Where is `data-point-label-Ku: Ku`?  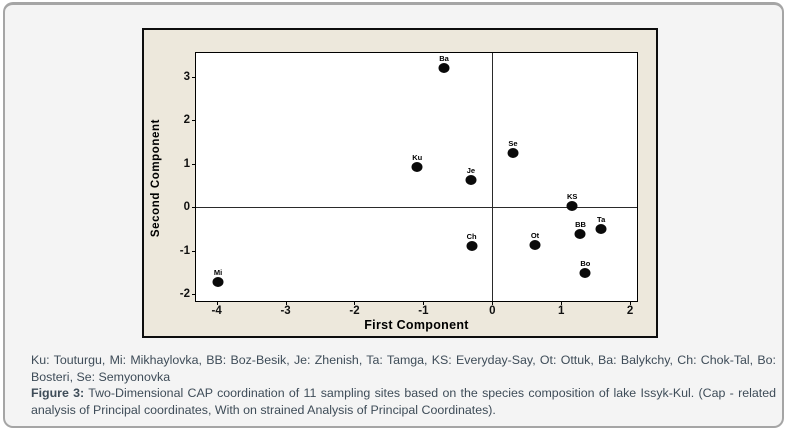
data-point-label-Ku: Ku is located at coordinates (417, 158).